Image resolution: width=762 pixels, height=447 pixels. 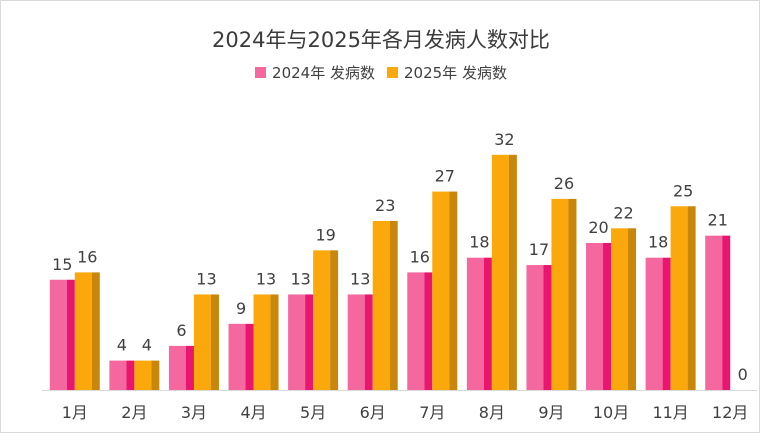 I want to click on data-label-2024-8: 18, so click(x=479, y=242).